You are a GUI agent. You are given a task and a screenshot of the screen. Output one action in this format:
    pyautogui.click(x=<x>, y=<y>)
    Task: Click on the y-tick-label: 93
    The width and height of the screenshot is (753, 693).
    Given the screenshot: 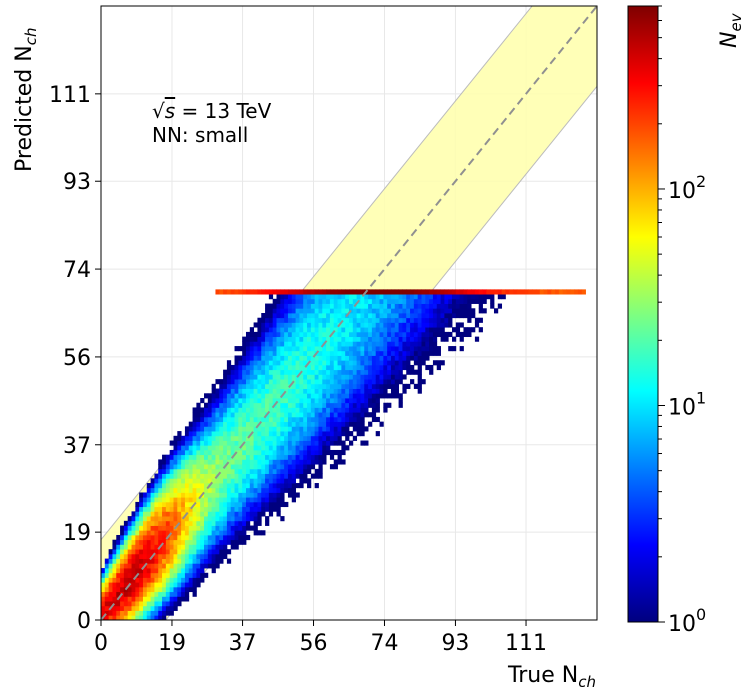 What is the action you would take?
    pyautogui.click(x=77, y=182)
    